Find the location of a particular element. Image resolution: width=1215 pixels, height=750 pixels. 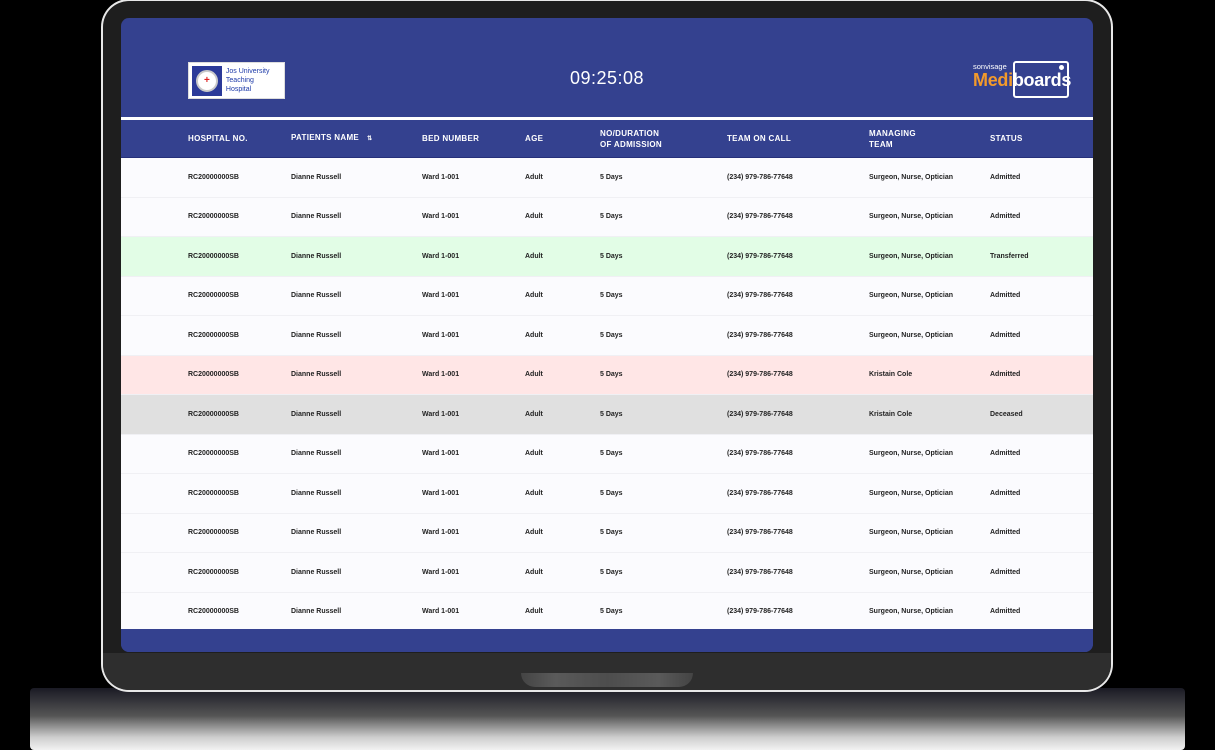

header-divider is located at coordinates (607, 118).